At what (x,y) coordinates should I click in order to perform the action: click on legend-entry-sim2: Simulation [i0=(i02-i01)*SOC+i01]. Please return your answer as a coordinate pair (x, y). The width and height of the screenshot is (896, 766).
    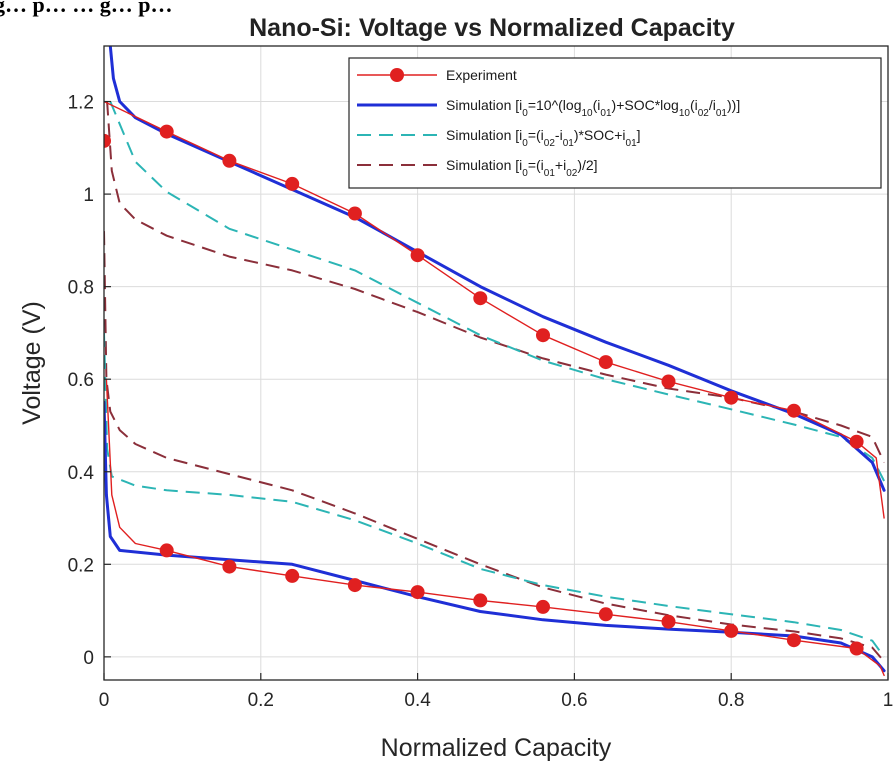
    Looking at the image, I should click on (499, 138).